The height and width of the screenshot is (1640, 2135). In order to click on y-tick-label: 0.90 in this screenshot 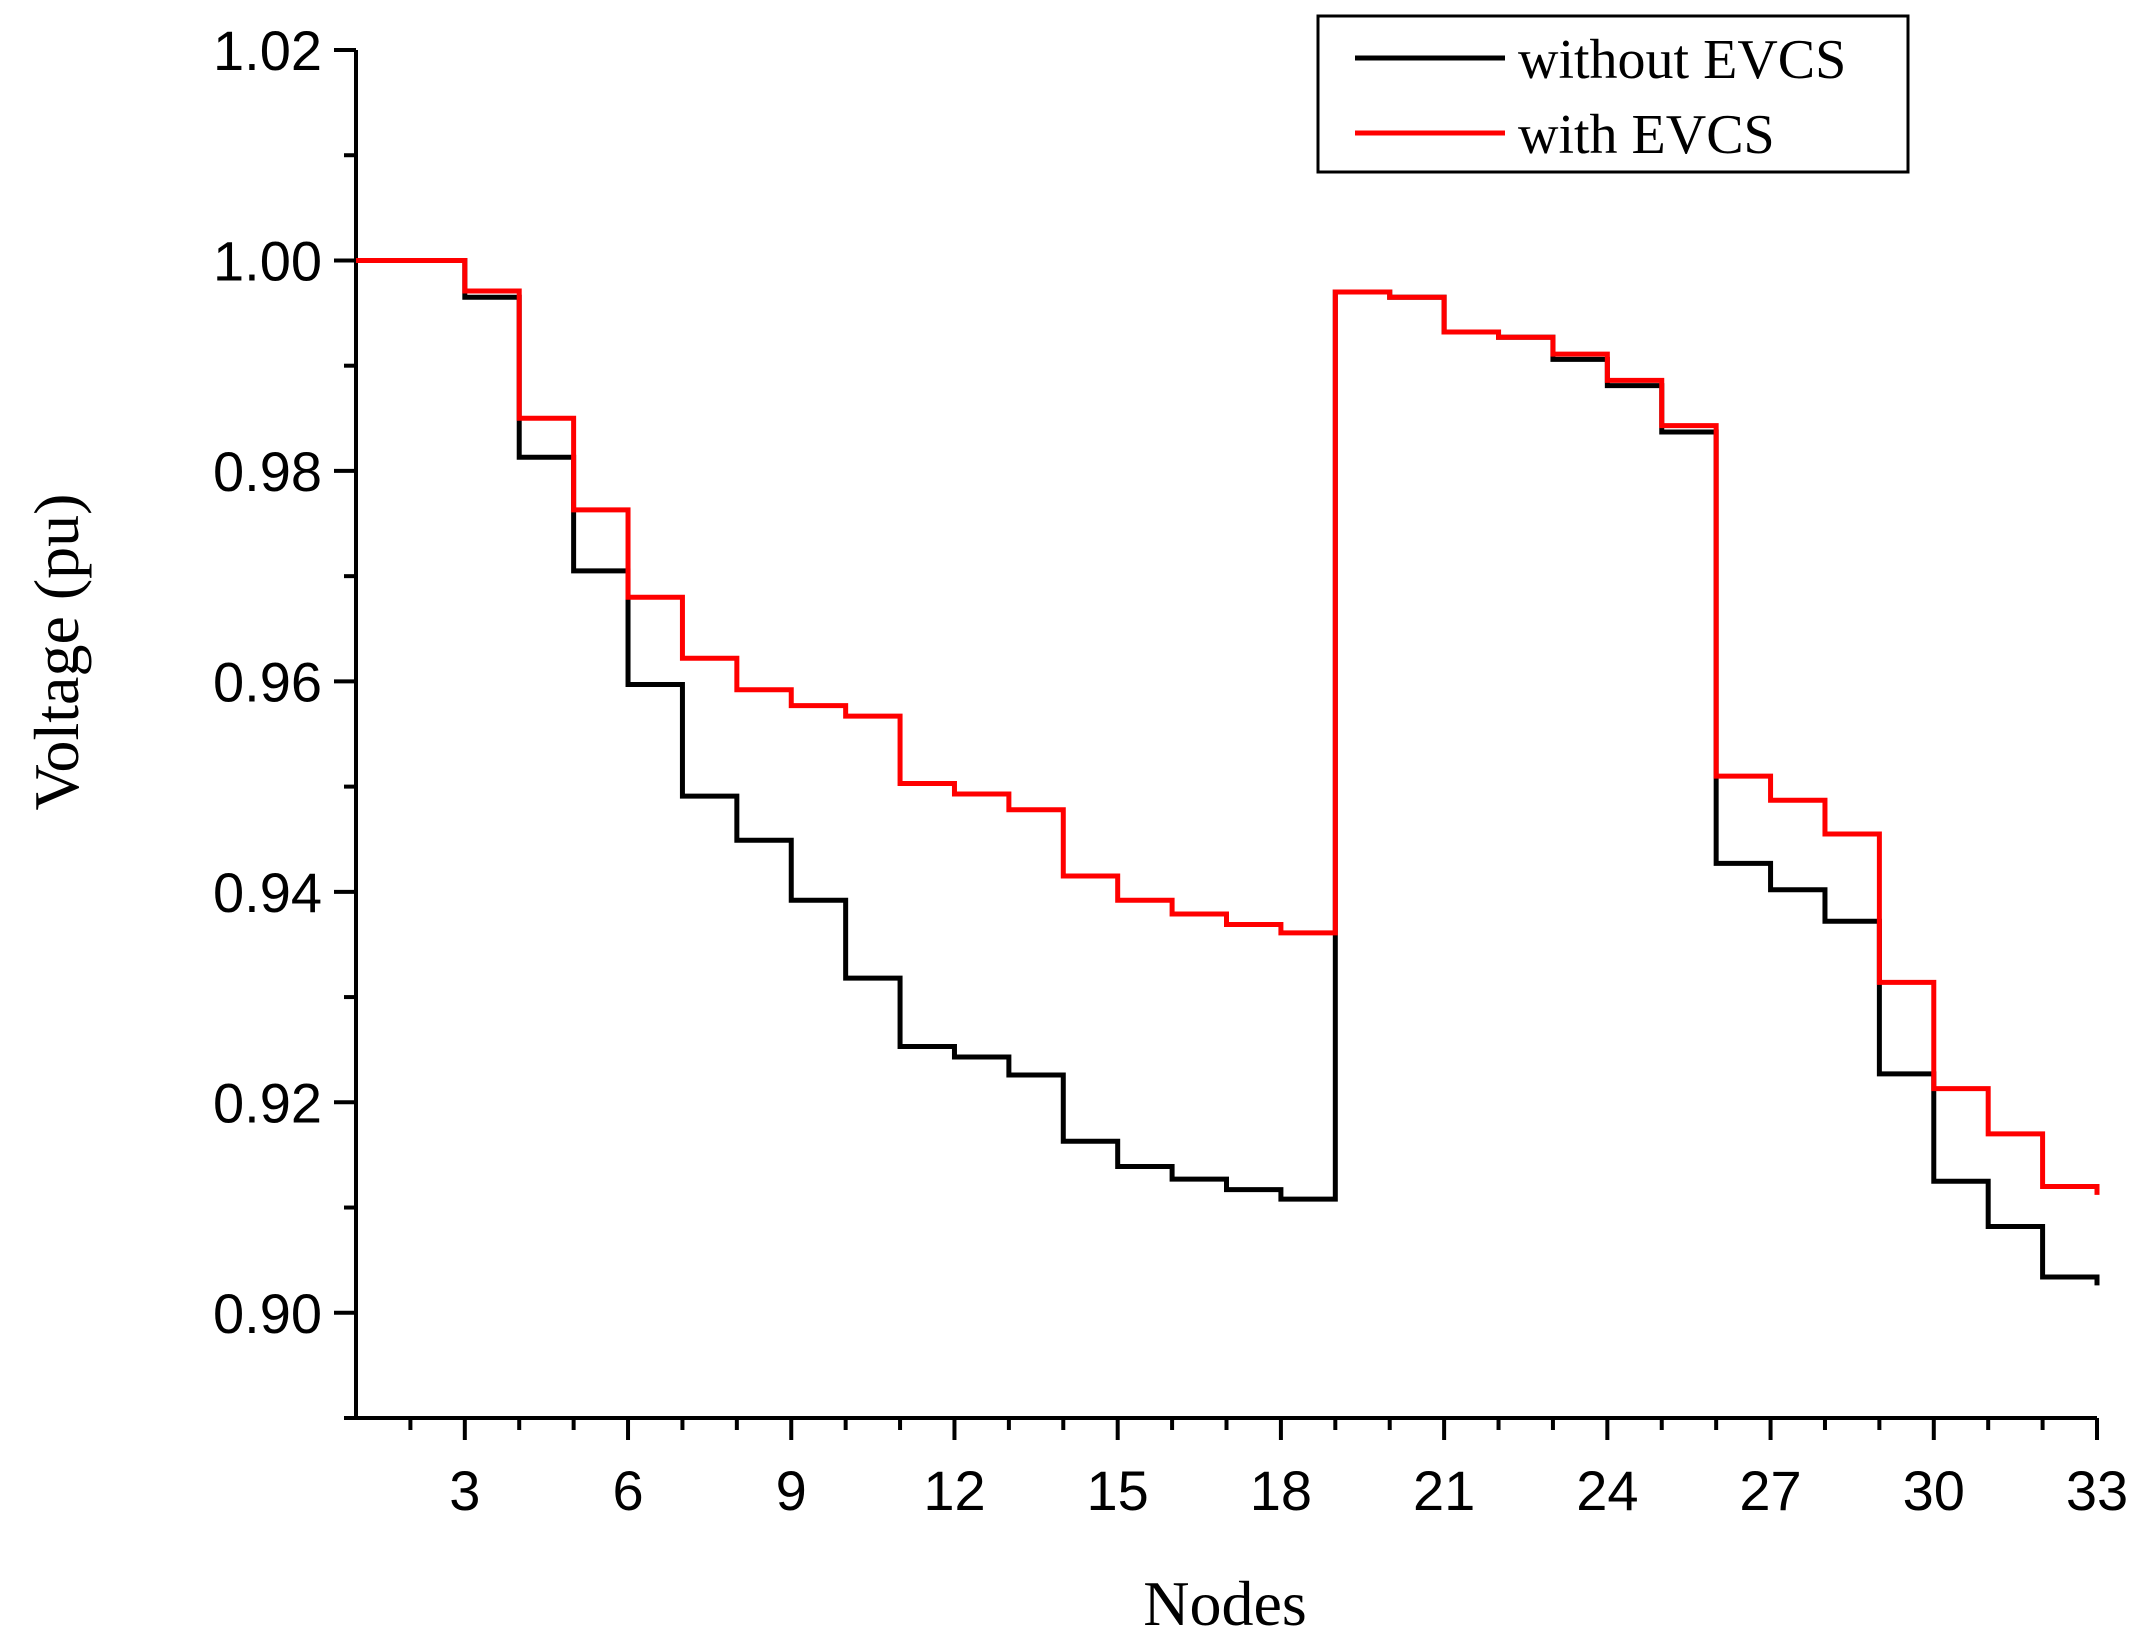, I will do `click(267, 1313)`.